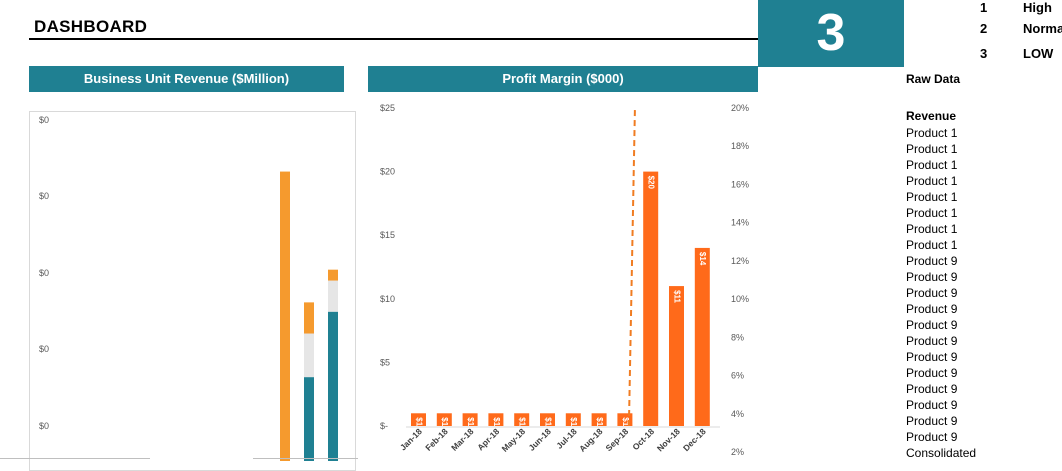 The width and height of the screenshot is (1062, 471). I want to click on y2-tick-label: 2%, so click(737, 452).